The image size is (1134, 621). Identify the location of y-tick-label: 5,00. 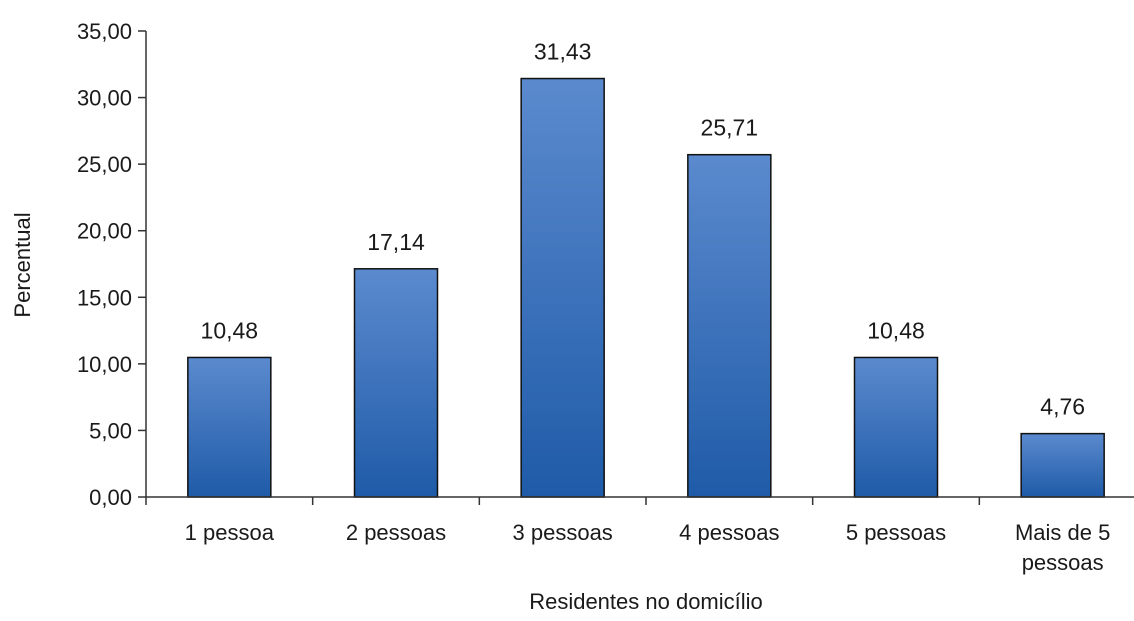
(110, 430).